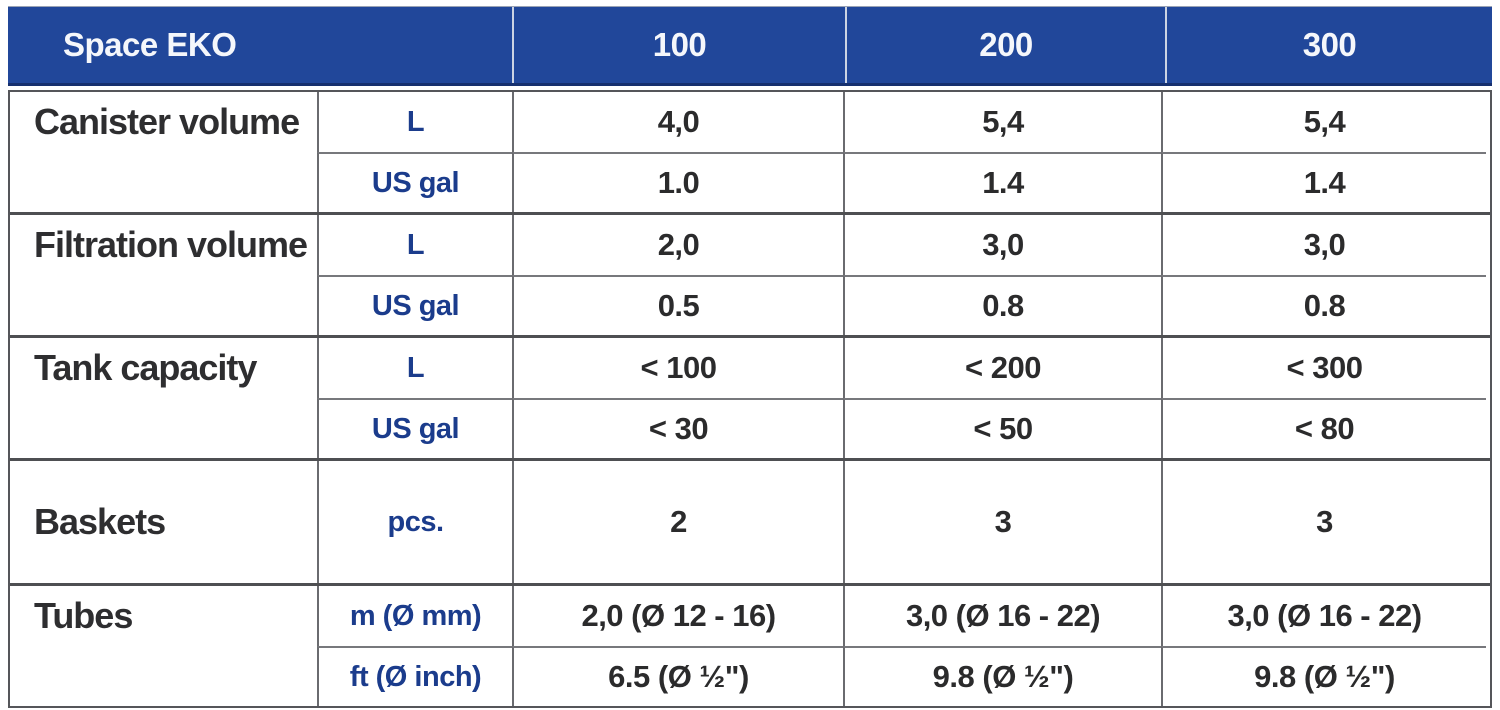  Describe the element at coordinates (677, 428) in the screenshot. I see `value-cell: < 30` at that location.